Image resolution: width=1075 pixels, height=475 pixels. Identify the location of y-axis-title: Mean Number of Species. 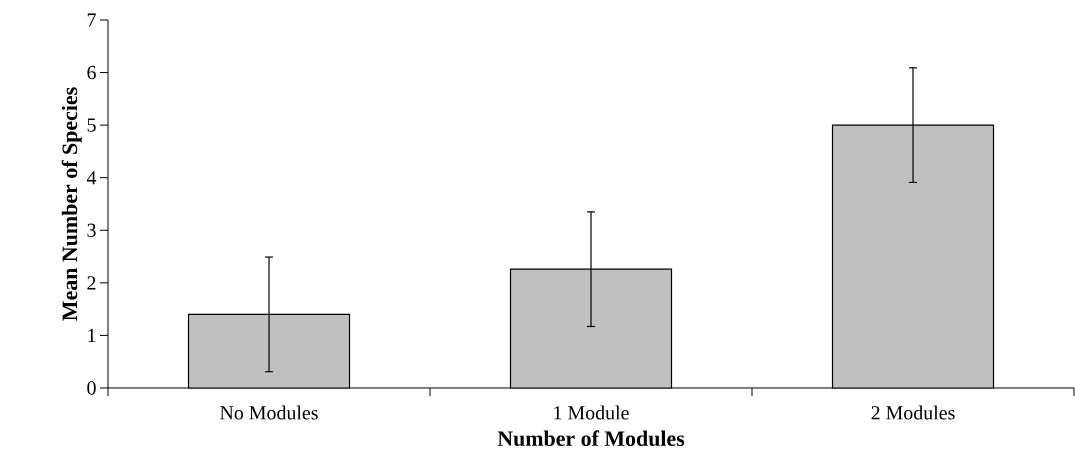
(71, 204).